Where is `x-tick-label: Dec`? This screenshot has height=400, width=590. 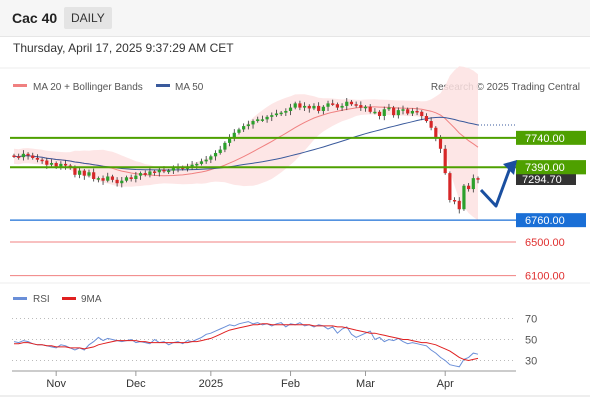 x-tick-label: Dec is located at coordinates (136, 384).